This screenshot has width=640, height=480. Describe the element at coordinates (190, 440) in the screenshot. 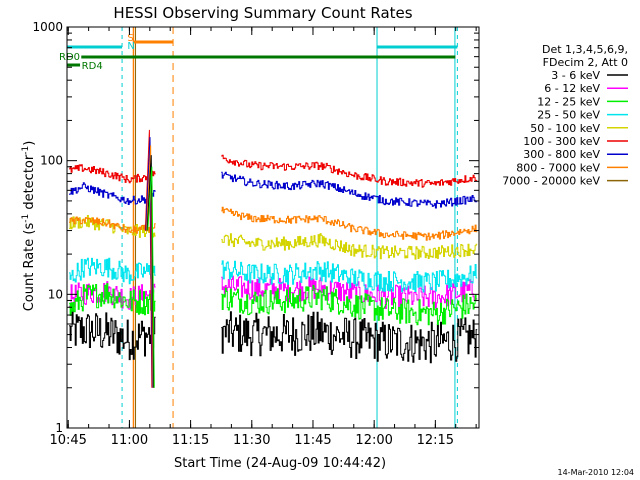

I see `x-tick-label: 11:15` at that location.